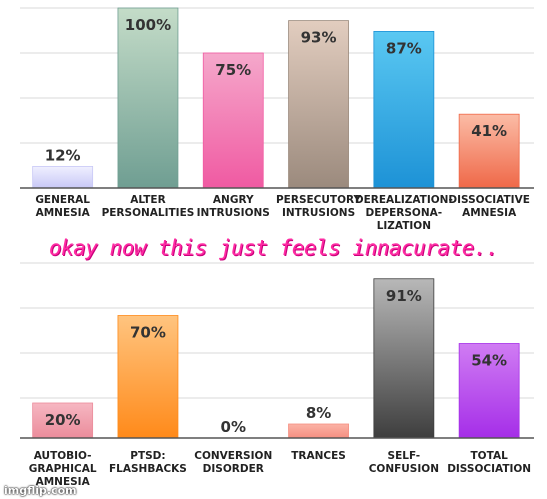 The image size is (547, 499). I want to click on category-label: DISSOCIATIVE AMNESIA, so click(489, 206).